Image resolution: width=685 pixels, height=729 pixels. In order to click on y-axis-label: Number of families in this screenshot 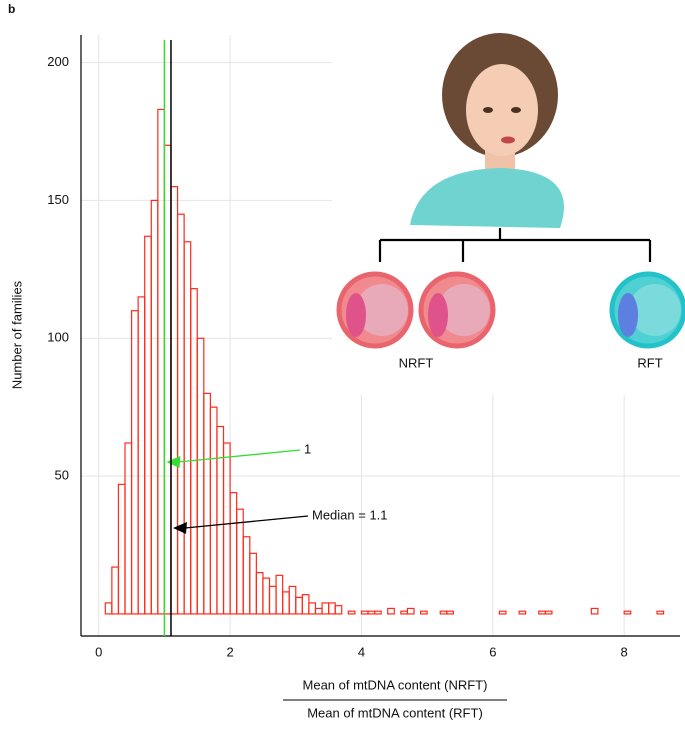, I will do `click(16, 334)`.